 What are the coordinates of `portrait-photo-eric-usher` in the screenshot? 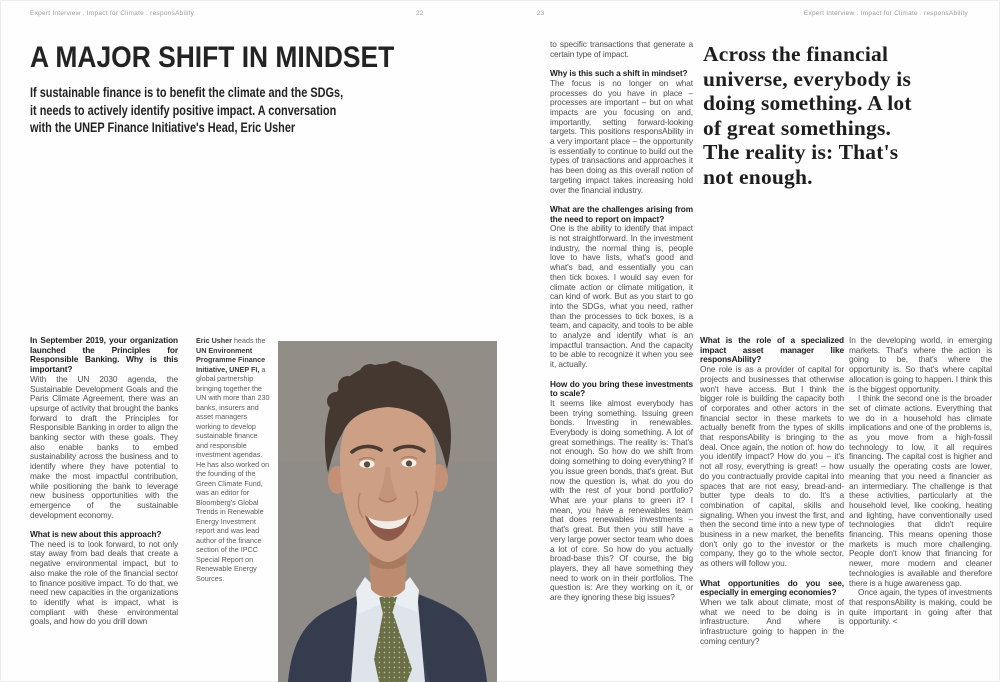 It's located at (387, 511).